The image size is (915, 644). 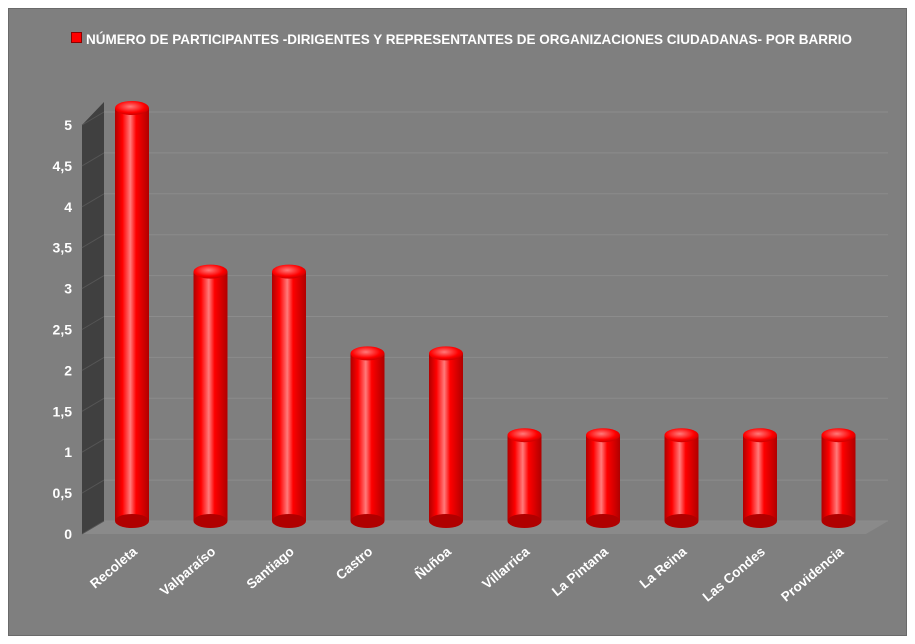 What do you see at coordinates (812, 573) in the screenshot?
I see `x-tick-label: Providencia` at bounding box center [812, 573].